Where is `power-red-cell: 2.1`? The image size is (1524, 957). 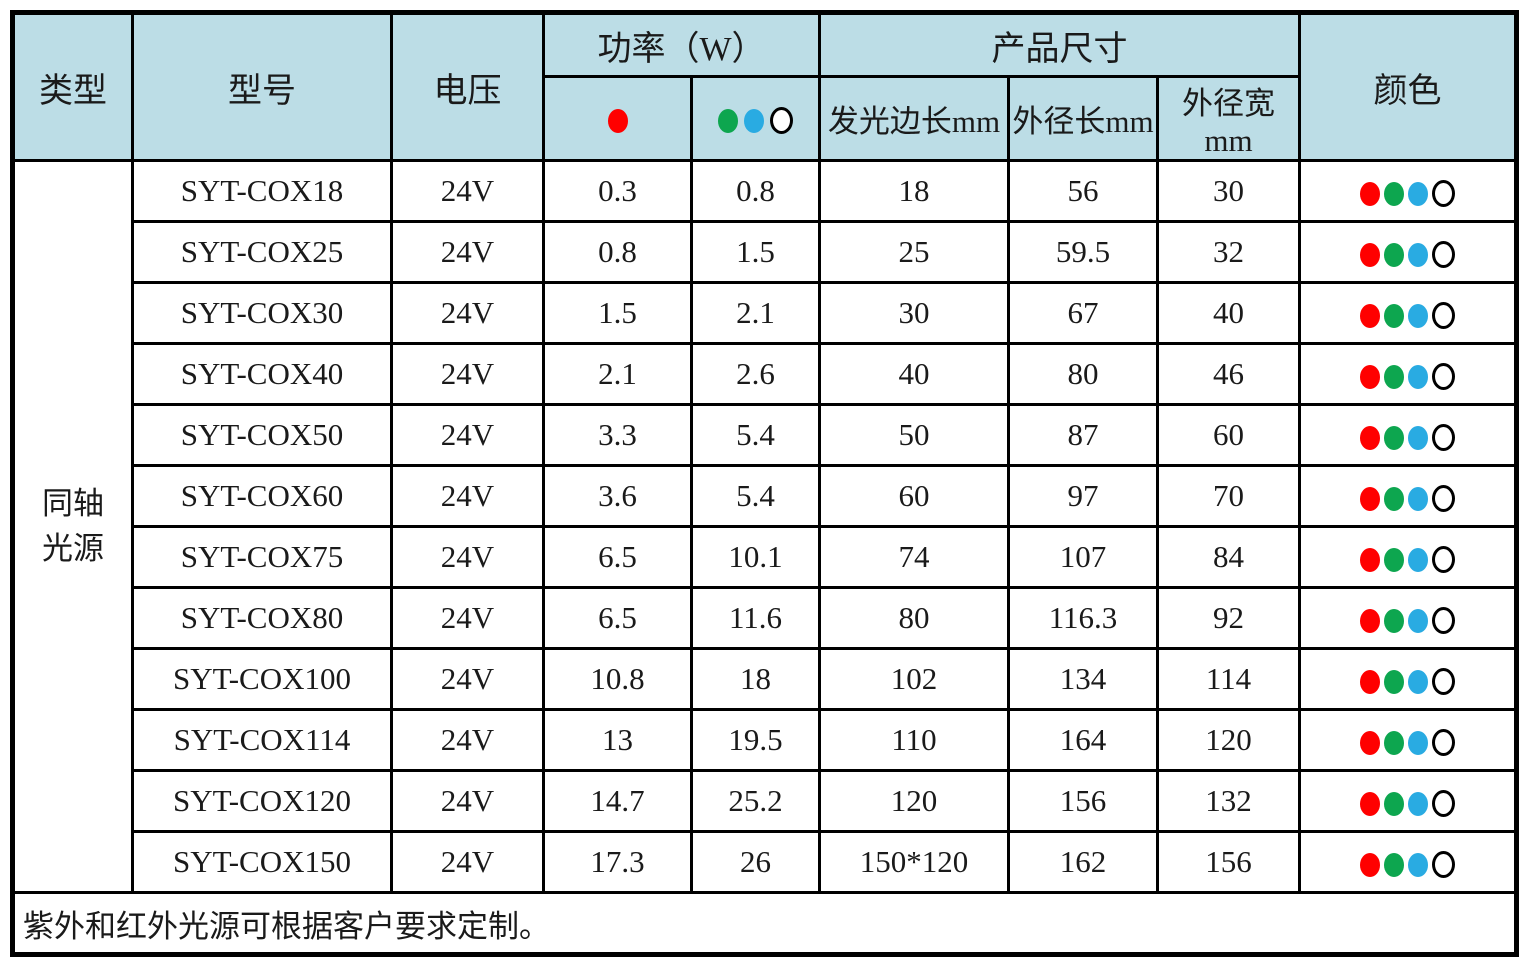 power-red-cell: 2.1 is located at coordinates (617, 374).